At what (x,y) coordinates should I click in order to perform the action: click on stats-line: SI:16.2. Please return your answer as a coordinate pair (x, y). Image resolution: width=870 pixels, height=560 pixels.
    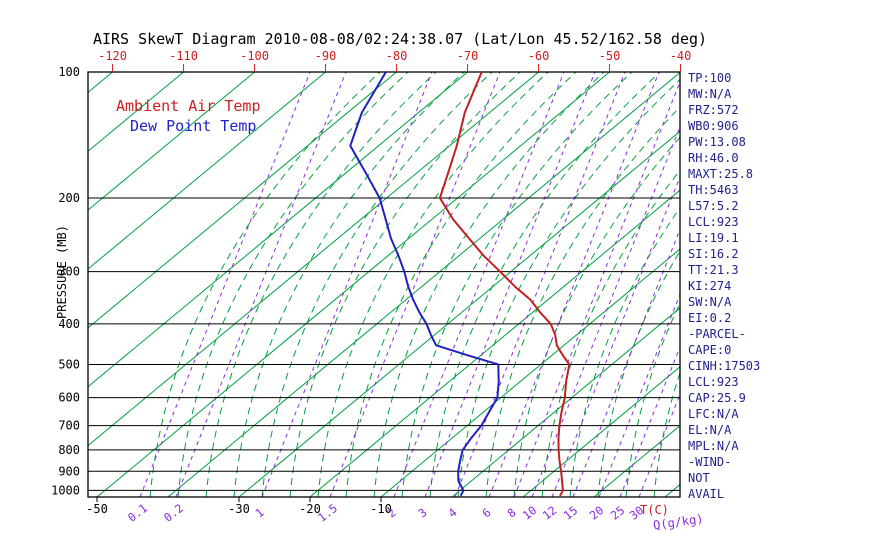
    Looking at the image, I should click on (713, 254).